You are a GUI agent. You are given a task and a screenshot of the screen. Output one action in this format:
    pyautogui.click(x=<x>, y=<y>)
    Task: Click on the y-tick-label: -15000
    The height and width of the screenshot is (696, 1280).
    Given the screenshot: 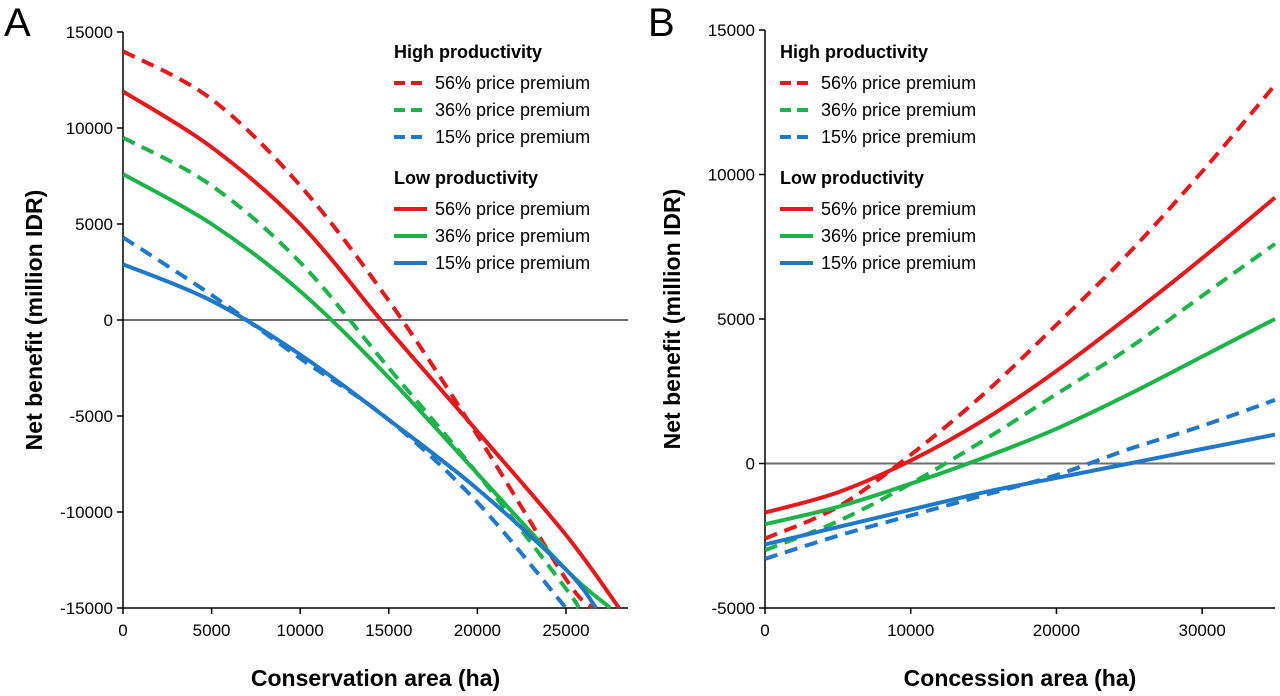 What is the action you would take?
    pyautogui.click(x=86, y=608)
    